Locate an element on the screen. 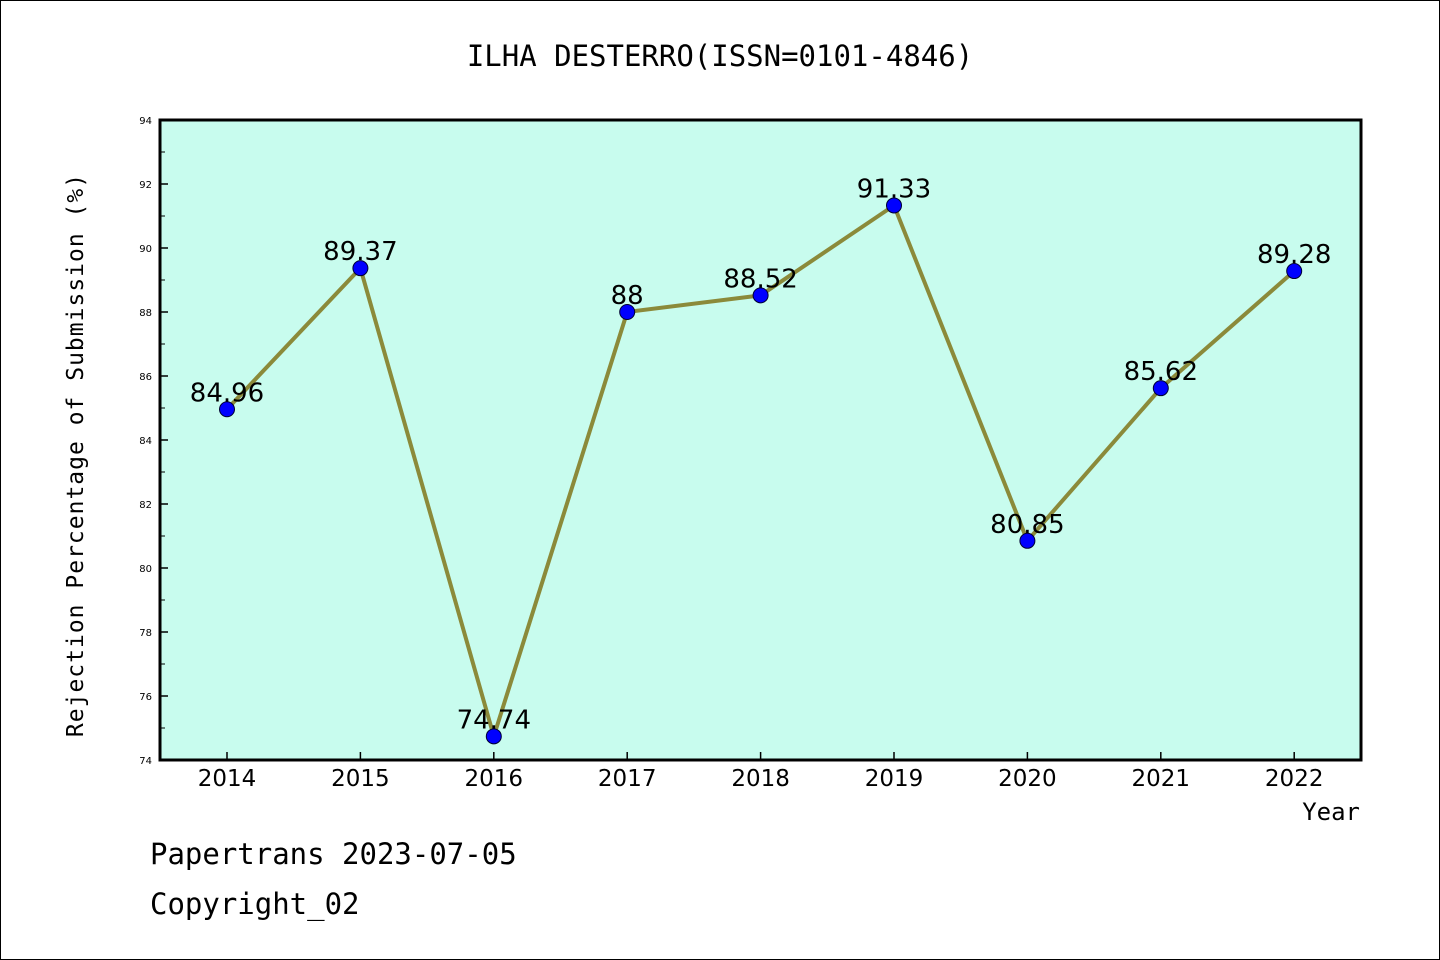  data-point-2014 is located at coordinates (227, 409).